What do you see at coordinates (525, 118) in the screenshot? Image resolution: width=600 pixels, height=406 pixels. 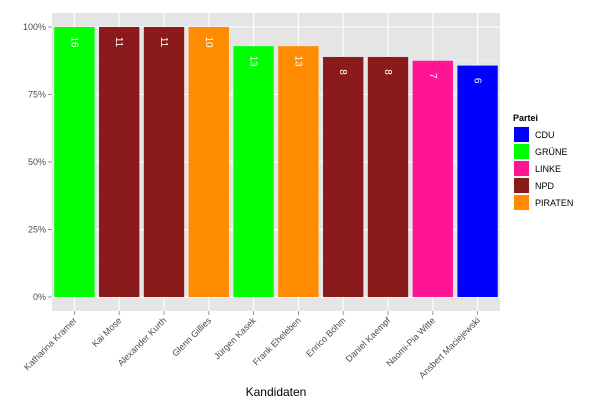 I see `legend-title: Partei` at bounding box center [525, 118].